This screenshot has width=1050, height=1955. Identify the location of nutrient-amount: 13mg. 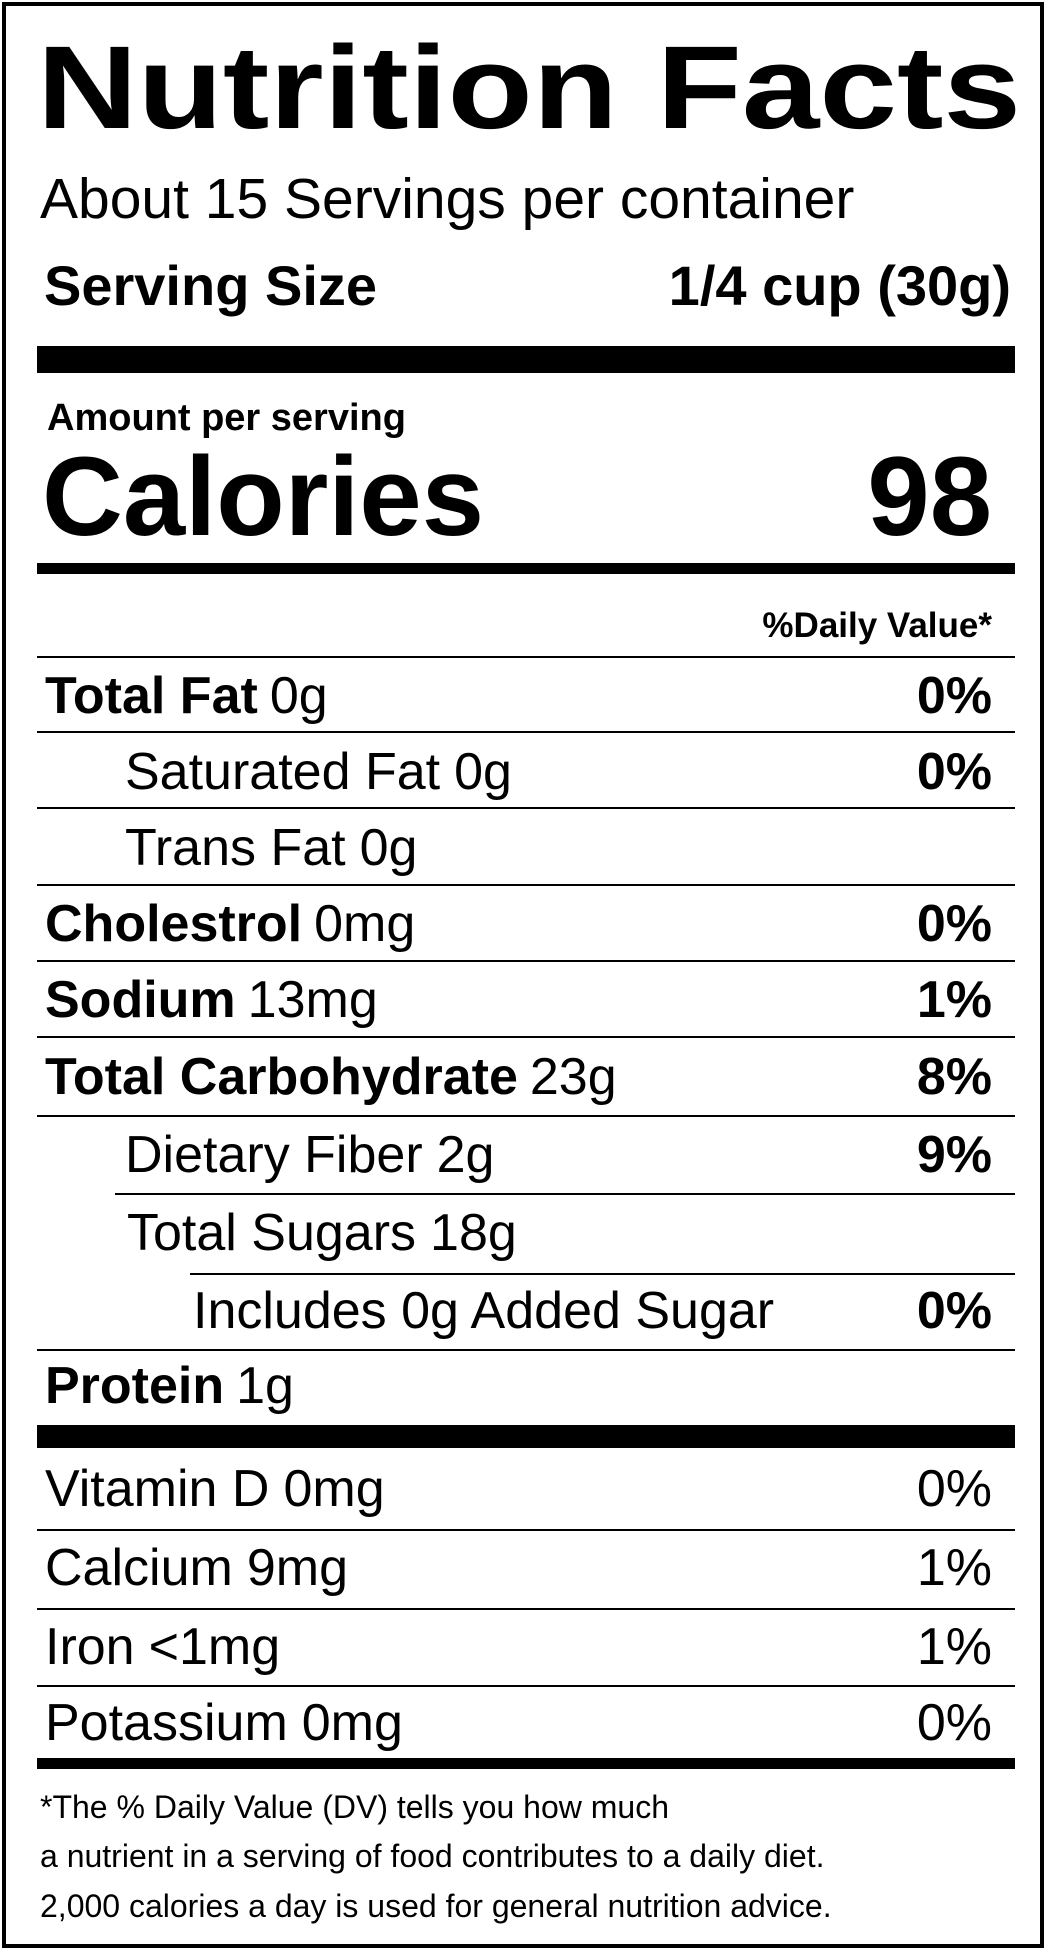
(313, 1000).